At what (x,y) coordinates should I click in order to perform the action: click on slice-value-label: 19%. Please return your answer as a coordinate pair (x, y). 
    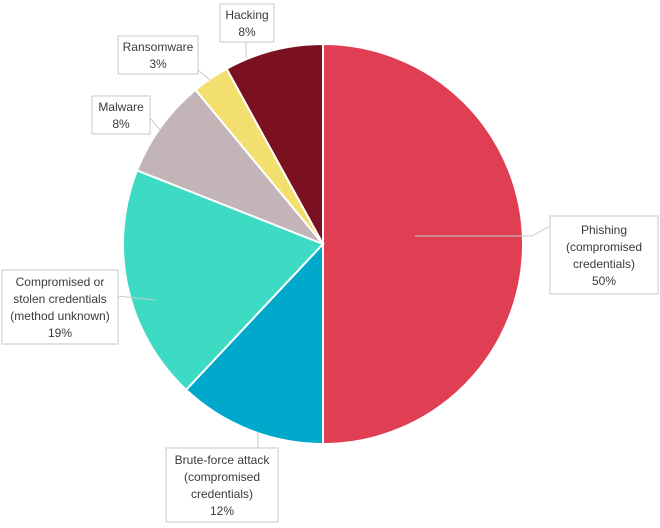
    Looking at the image, I should click on (60, 333).